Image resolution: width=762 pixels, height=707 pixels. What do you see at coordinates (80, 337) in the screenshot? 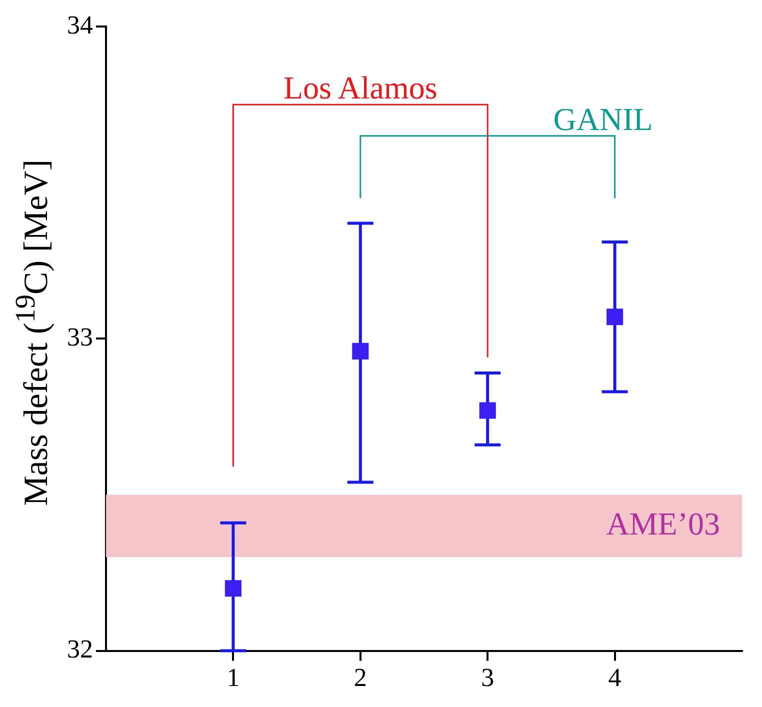
I see `y-tick-label: 33` at bounding box center [80, 337].